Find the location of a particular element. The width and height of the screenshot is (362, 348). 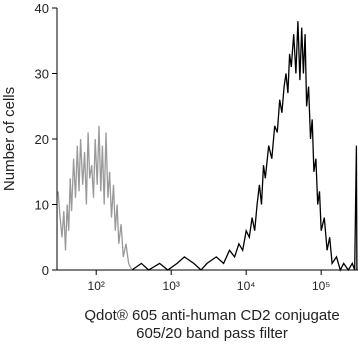

x-axis-label: Qdot® 605 anti-human CD2 conjugate is located at coordinates (211, 315).